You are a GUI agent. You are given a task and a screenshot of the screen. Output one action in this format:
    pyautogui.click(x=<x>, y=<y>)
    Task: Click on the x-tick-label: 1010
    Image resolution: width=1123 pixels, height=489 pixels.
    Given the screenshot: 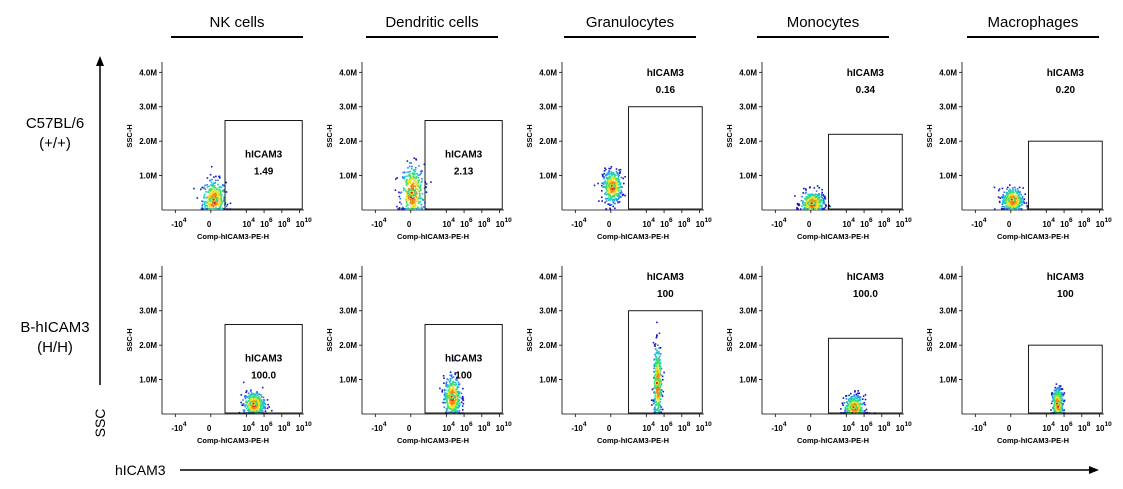 What is the action you would take?
    pyautogui.click(x=304, y=427)
    